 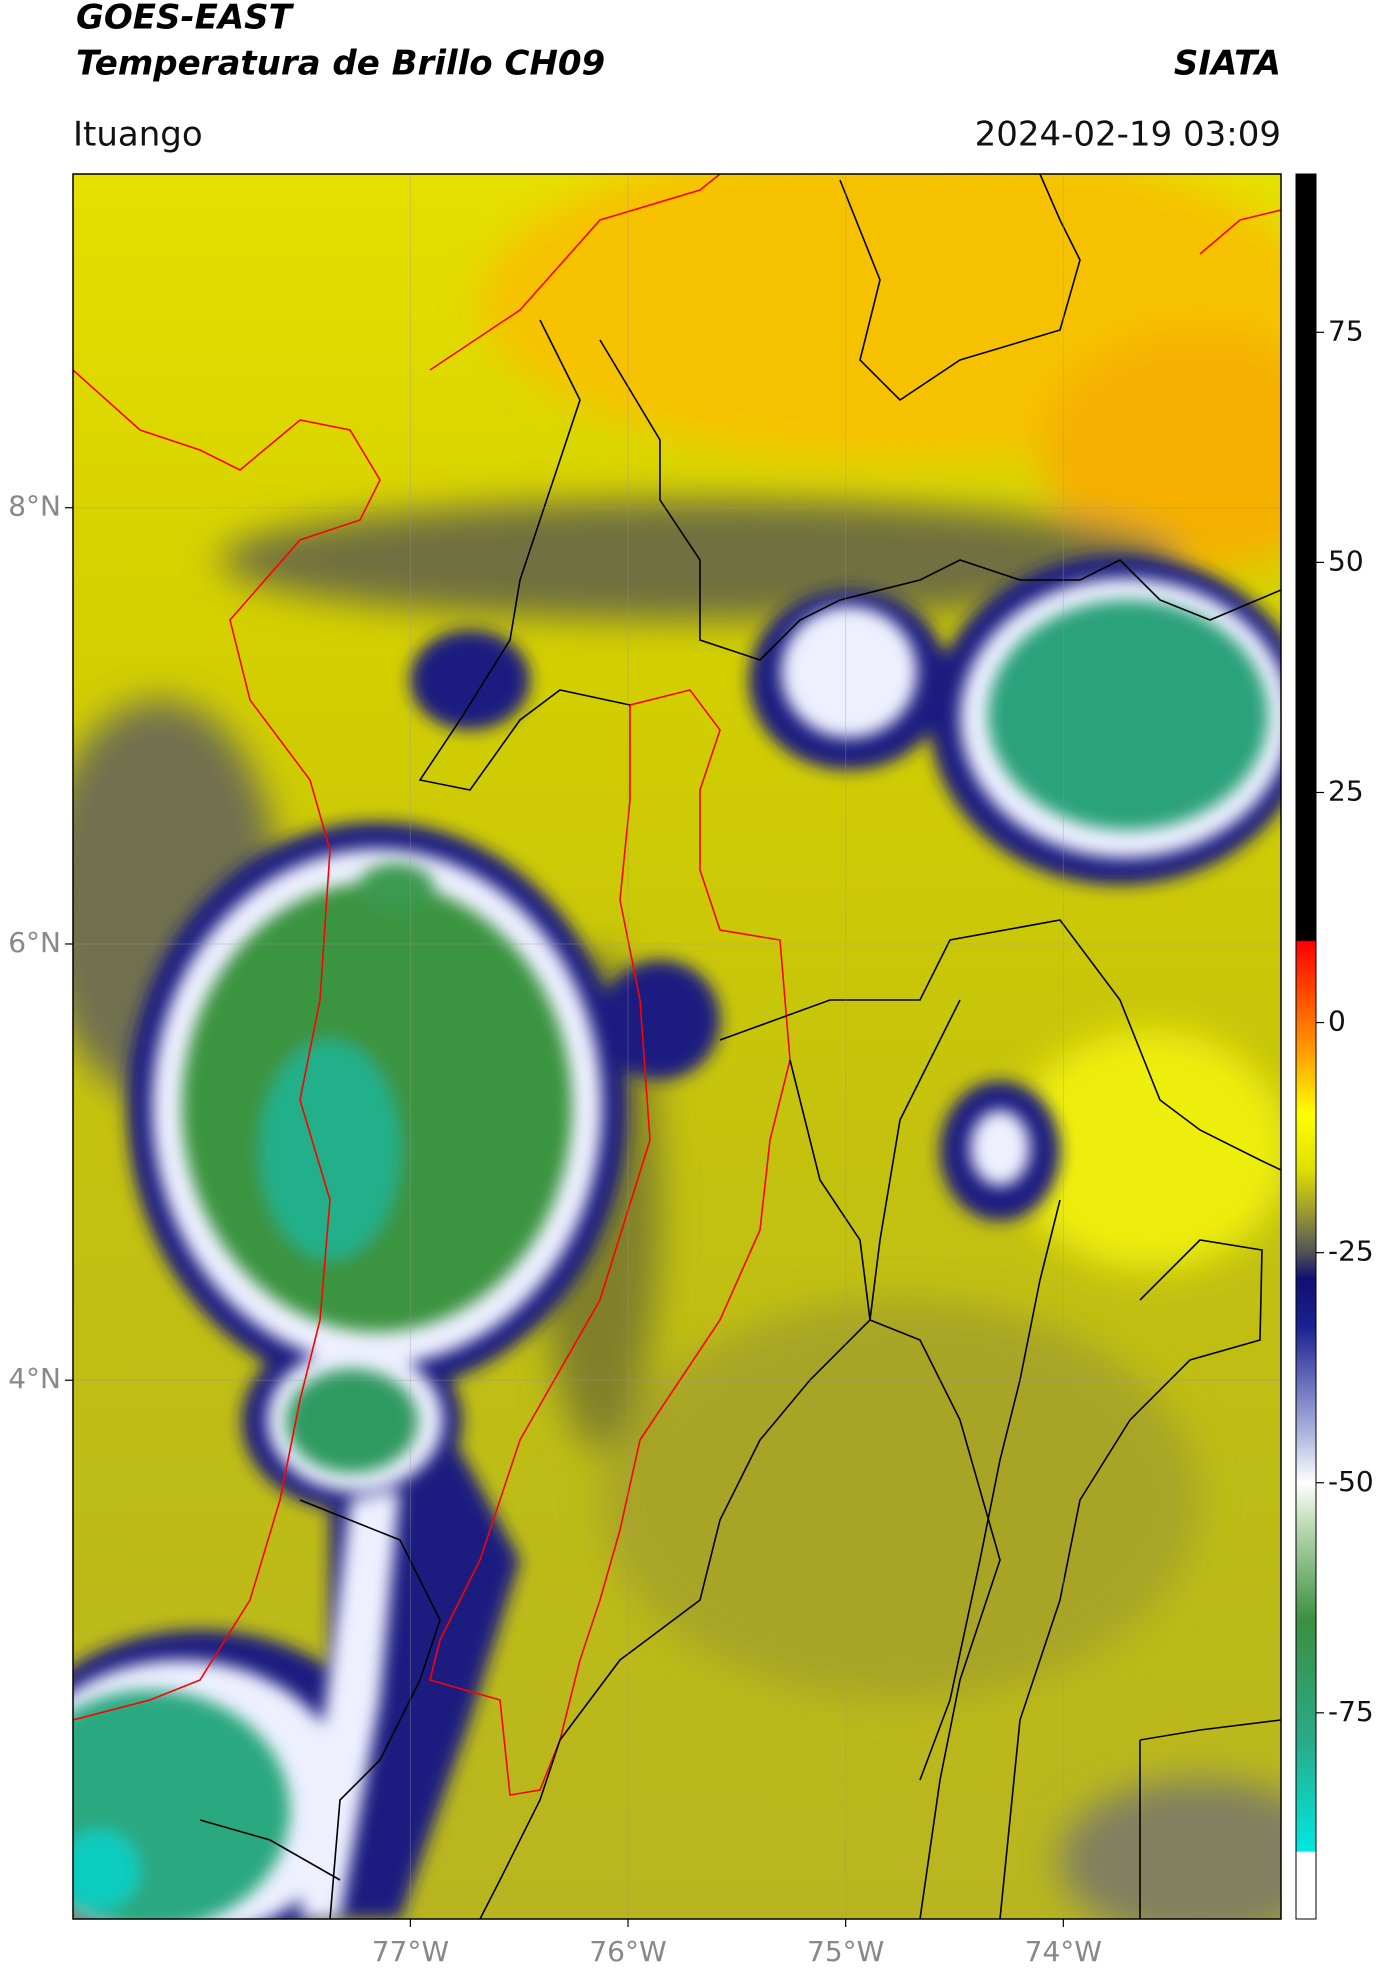 What do you see at coordinates (1346, 560) in the screenshot?
I see `colorbar-tick-label: 50` at bounding box center [1346, 560].